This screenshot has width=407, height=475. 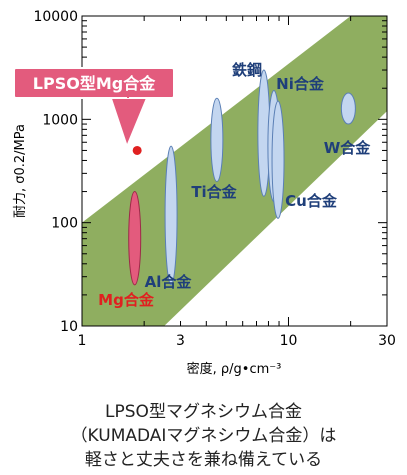 What do you see at coordinates (60, 120) in the screenshot?
I see `y-tick-2: 1000` at bounding box center [60, 120].